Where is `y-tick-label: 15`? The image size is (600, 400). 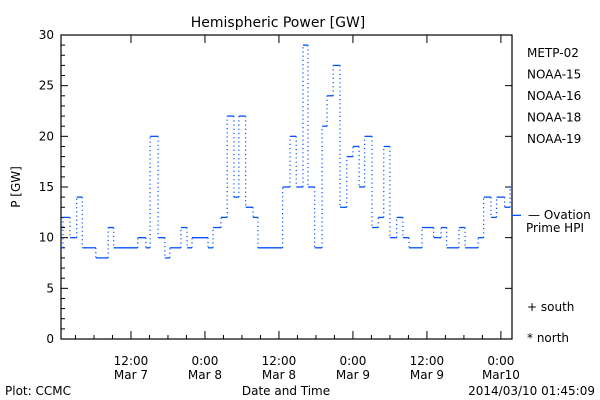 y-tick-label: 15 is located at coordinates (46, 187).